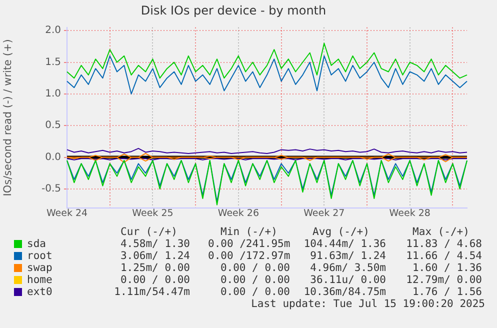 The image size is (497, 328). Describe the element at coordinates (67, 214) in the screenshot. I see `x-tick-label: Week 24` at that location.